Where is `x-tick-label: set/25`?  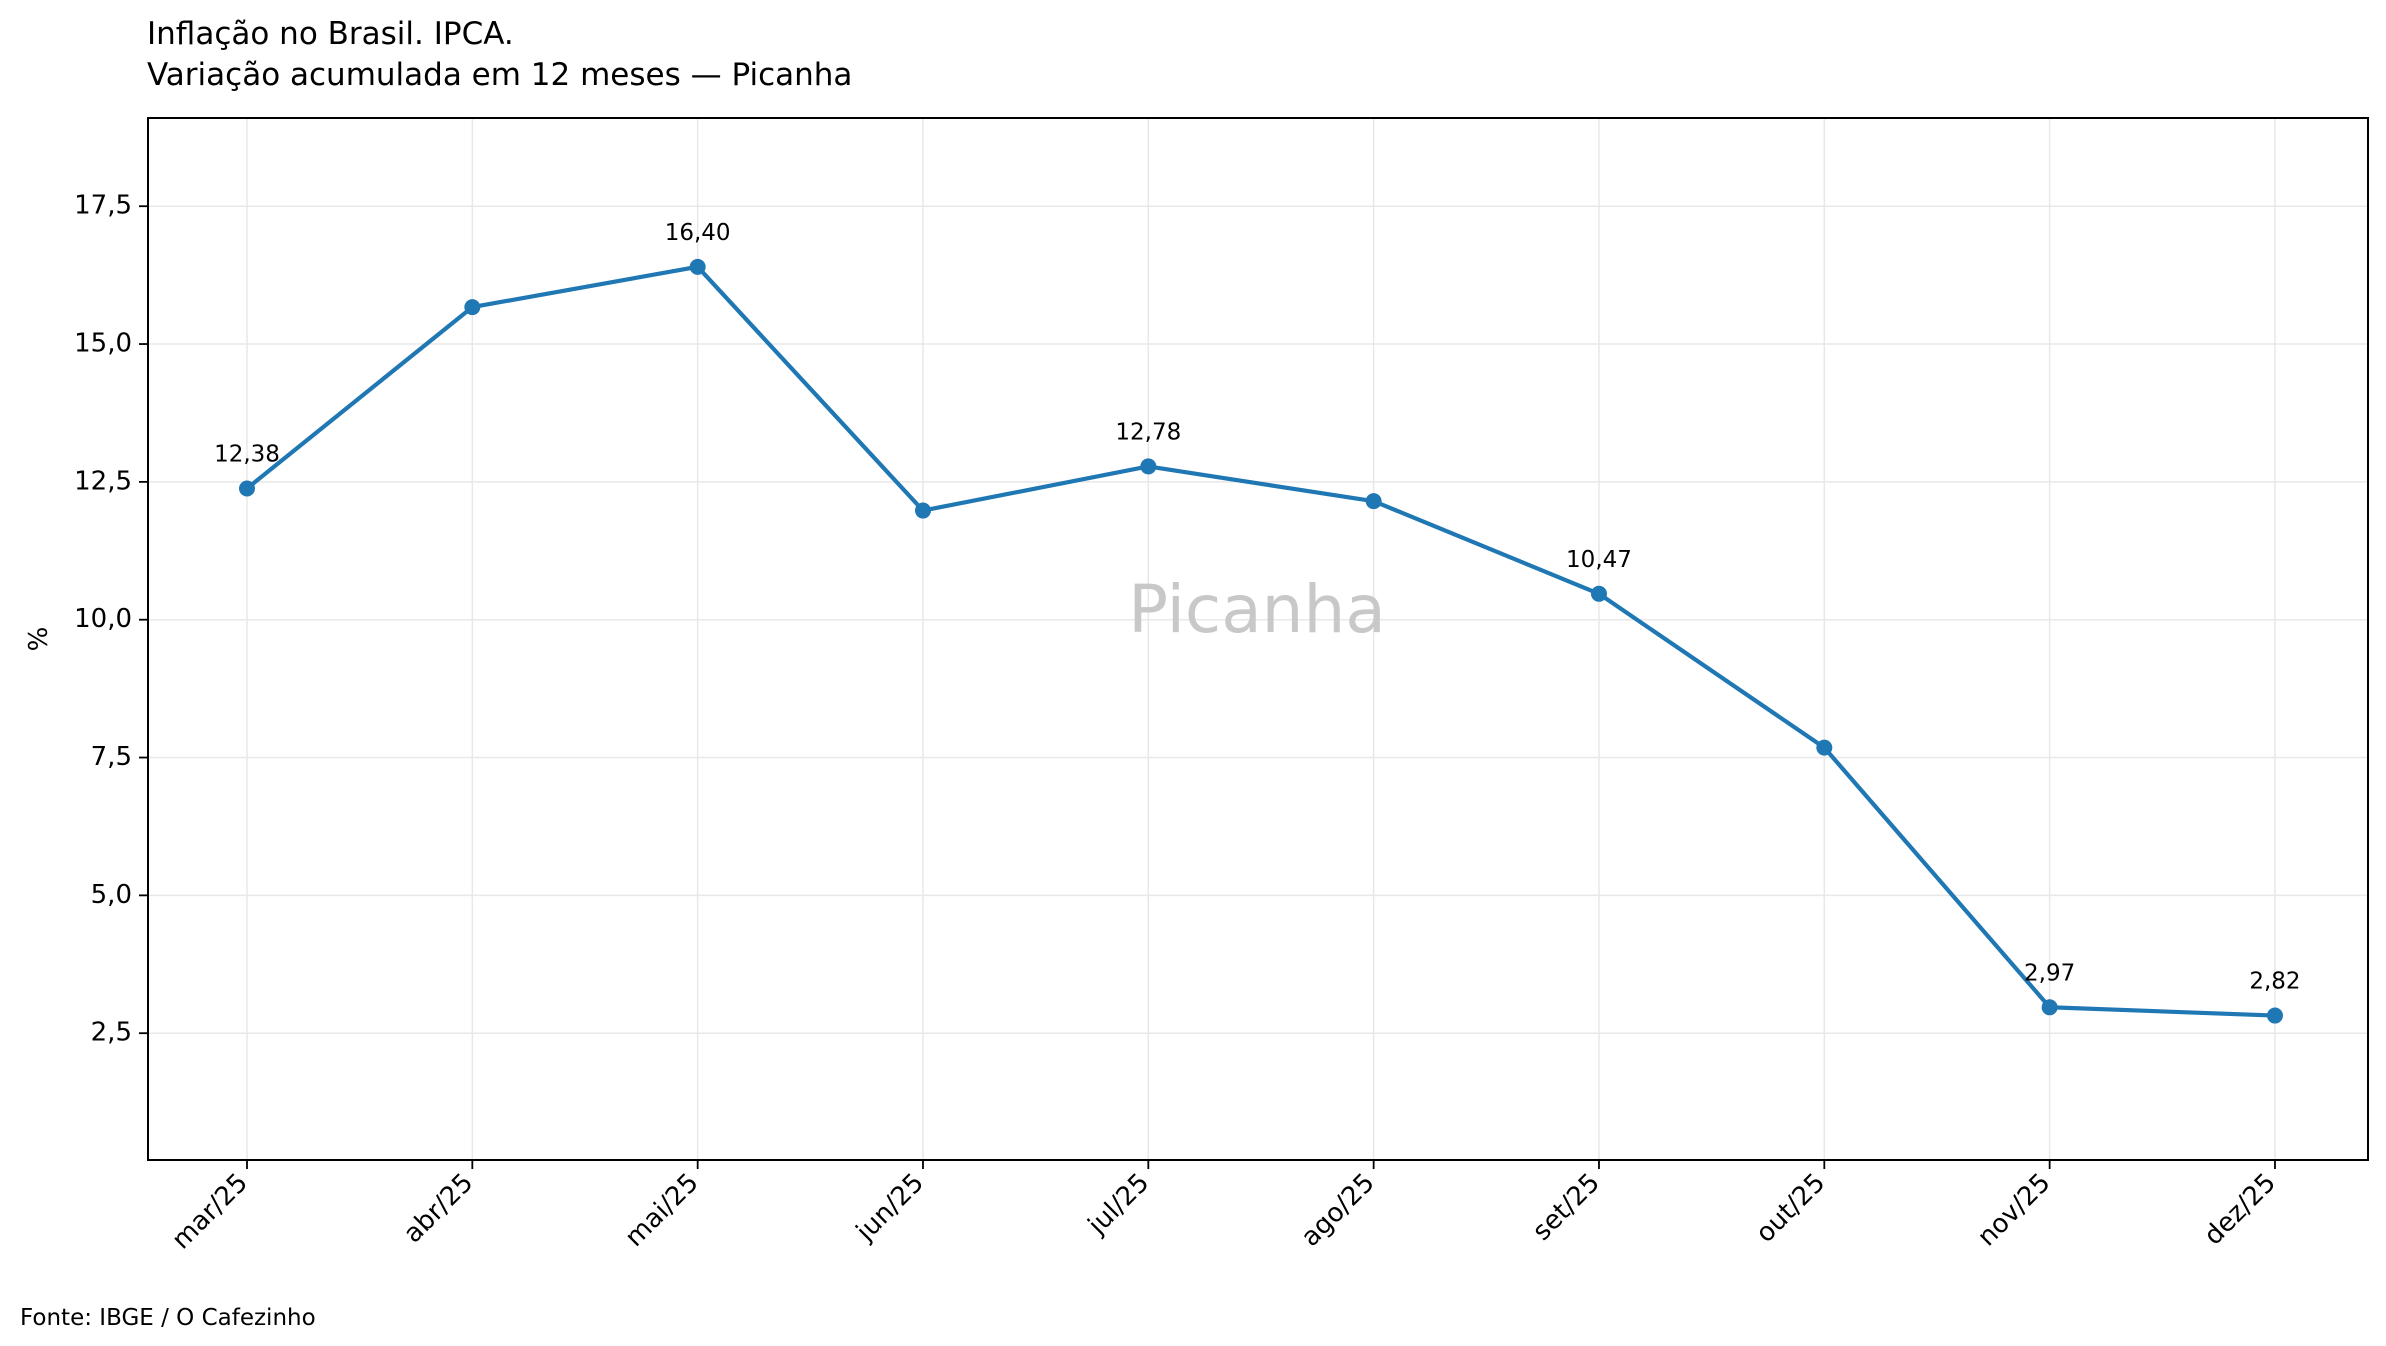 x-tick-label: set/25 is located at coordinates (1566, 1207).